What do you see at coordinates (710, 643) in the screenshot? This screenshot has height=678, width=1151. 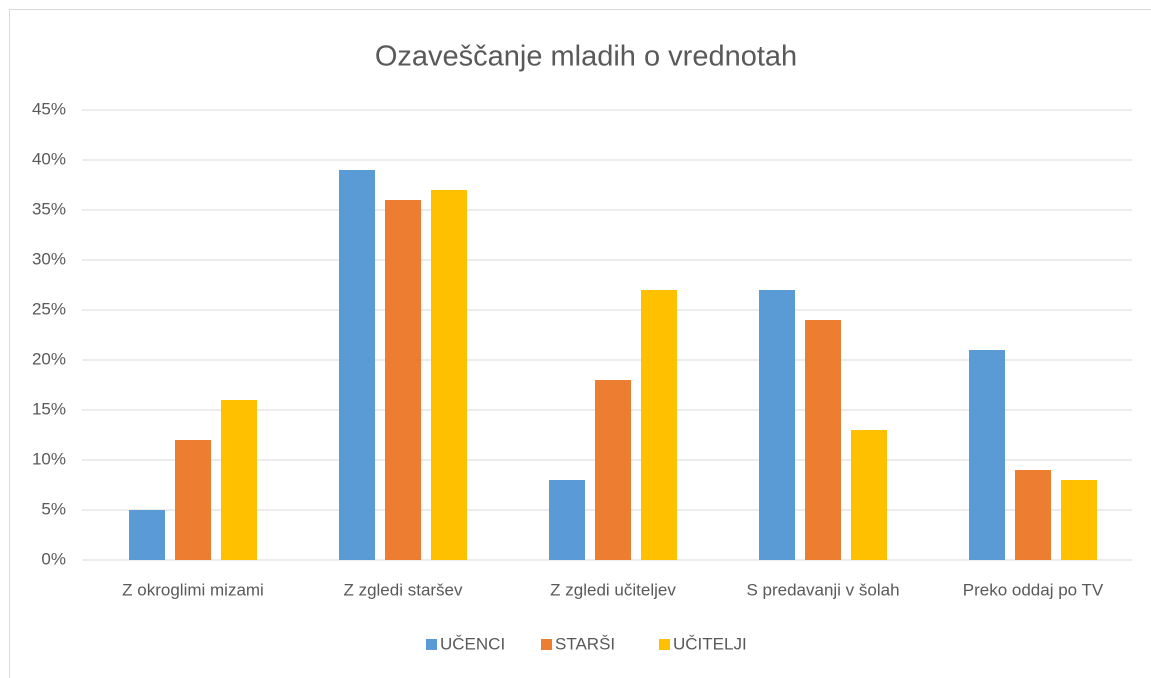 I see `legend-label: UČITELJI` at bounding box center [710, 643].